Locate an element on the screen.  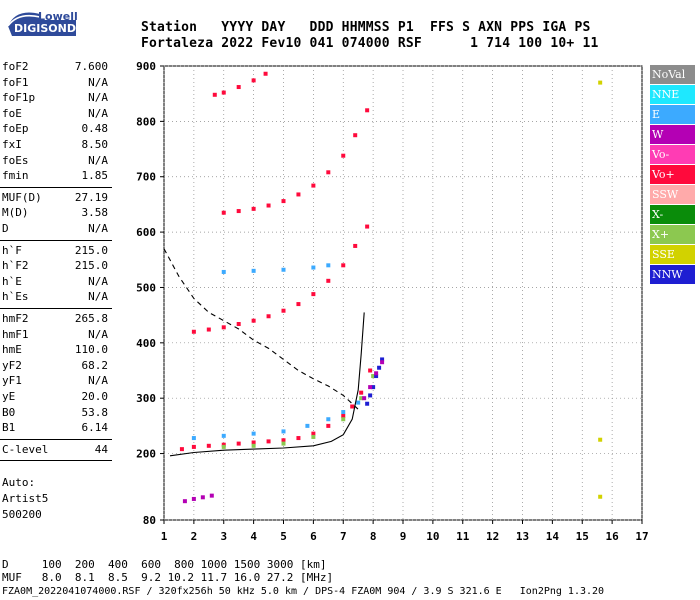
param-row: h`Es N/A is located at coordinates (55, 297).